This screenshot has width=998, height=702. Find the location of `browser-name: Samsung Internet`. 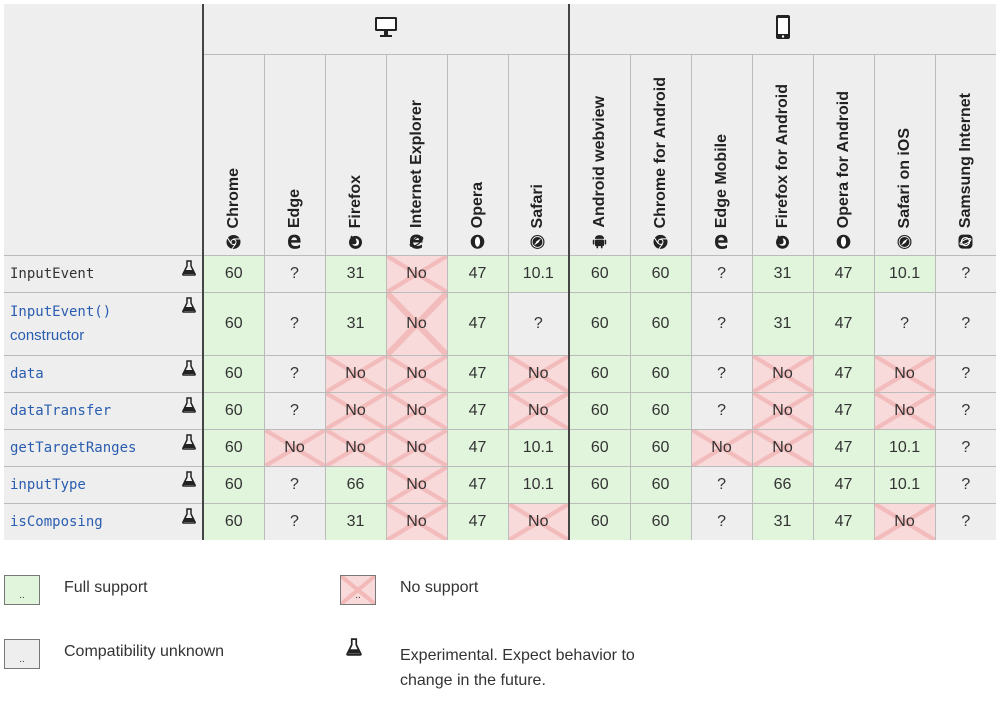

browser-name: Samsung Internet is located at coordinates (965, 160).